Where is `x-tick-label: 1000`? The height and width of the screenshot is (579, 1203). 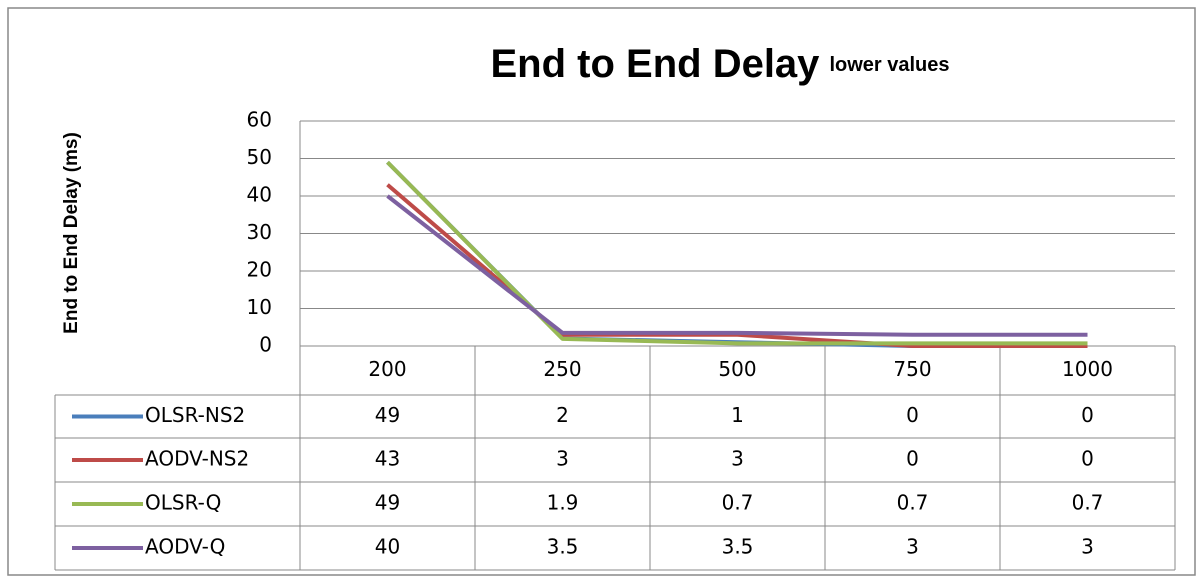
x-tick-label: 1000 is located at coordinates (1087, 369).